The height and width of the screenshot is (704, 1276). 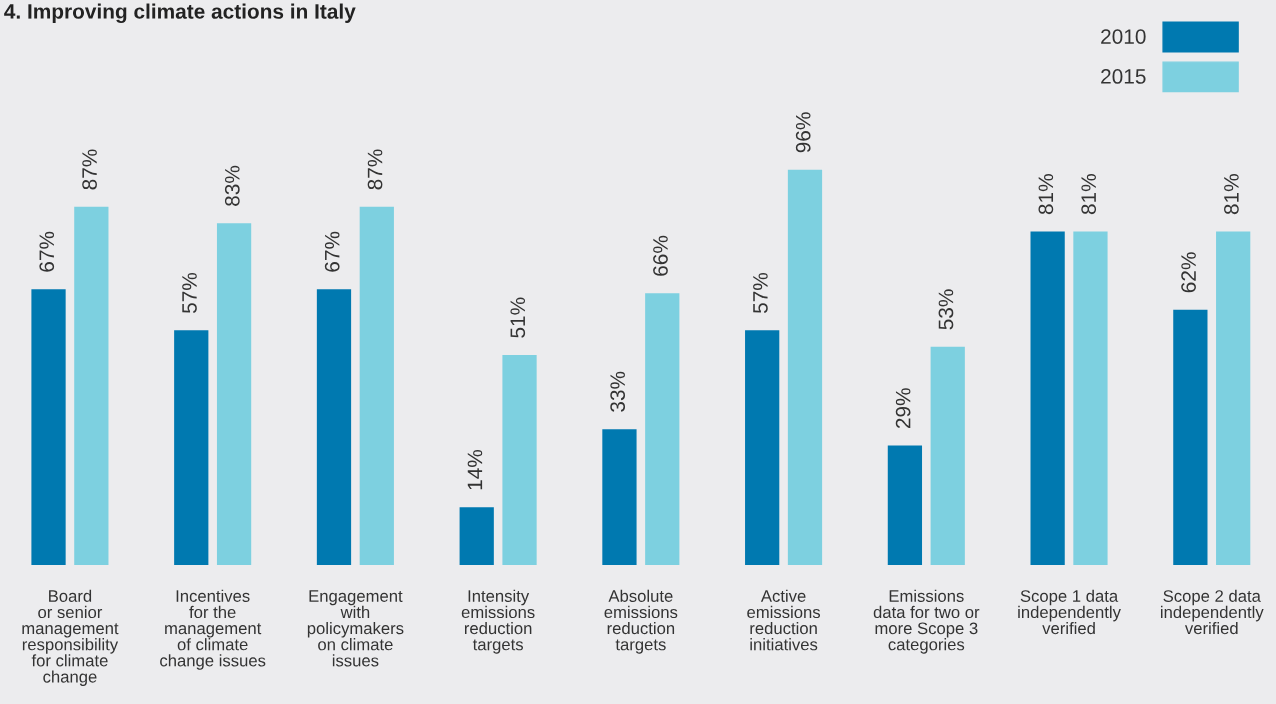 I want to click on x-tick-label: Intensity emissions reduction targets, so click(x=498, y=621).